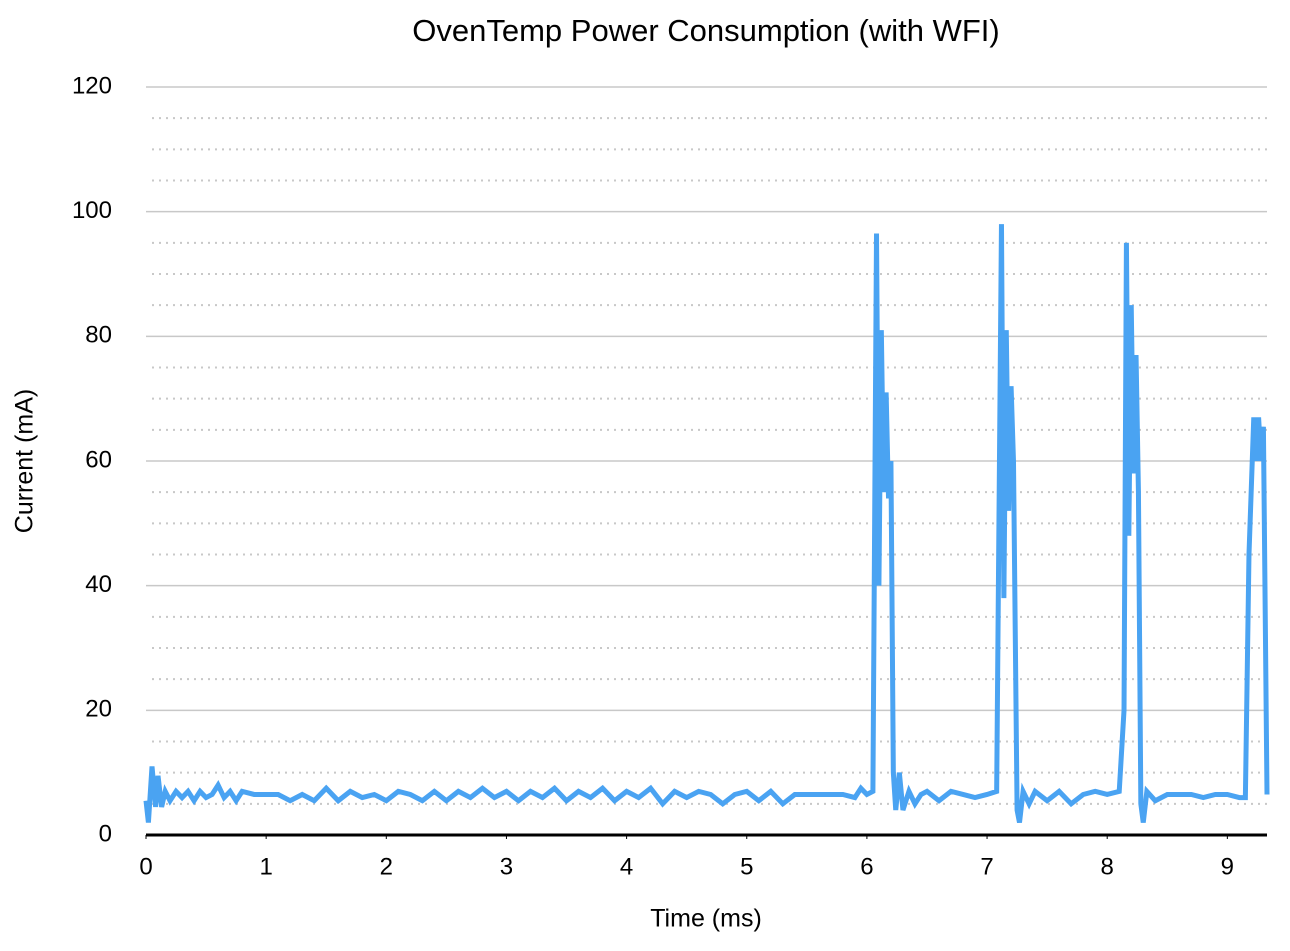 This screenshot has width=1290, height=951. Describe the element at coordinates (98, 335) in the screenshot. I see `y-tick-label: 80` at that location.